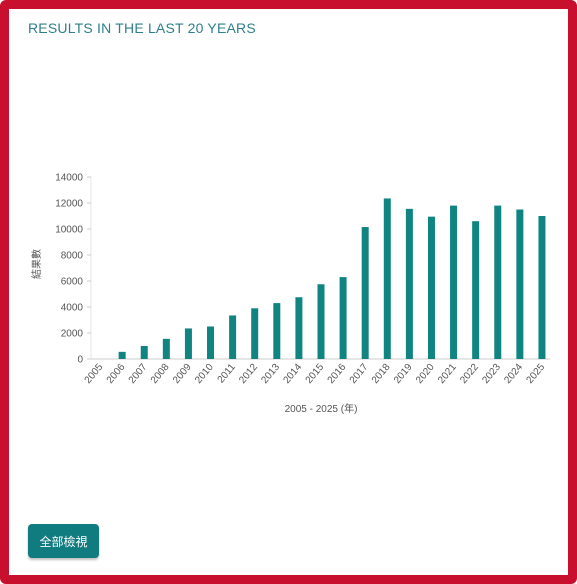  I want to click on y-tick-label: 0, so click(80, 360).